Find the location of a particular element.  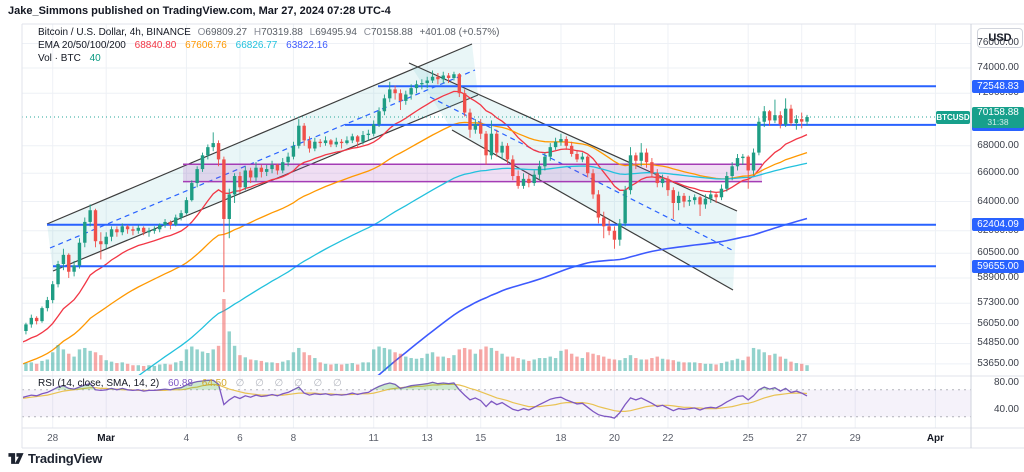

volume-value: 40 is located at coordinates (95, 58).